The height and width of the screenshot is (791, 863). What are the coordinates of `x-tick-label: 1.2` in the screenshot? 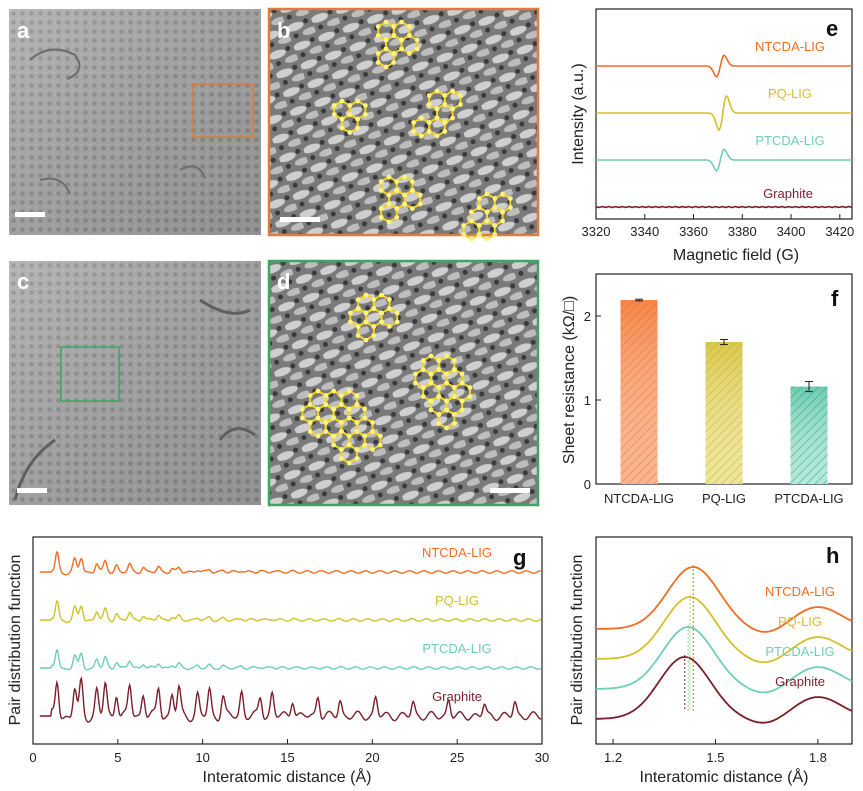 It's located at (613, 757).